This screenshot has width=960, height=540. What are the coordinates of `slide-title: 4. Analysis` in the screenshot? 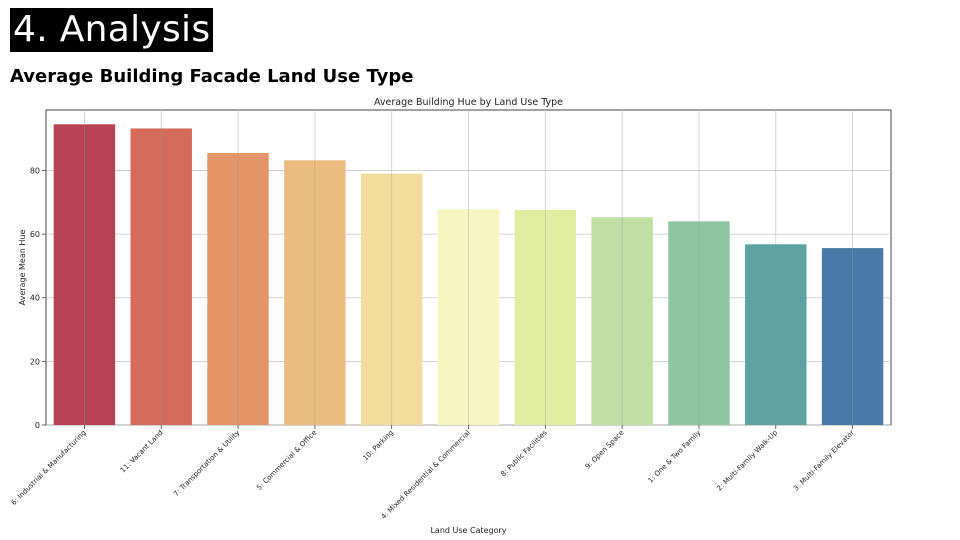 It's located at (112, 30).